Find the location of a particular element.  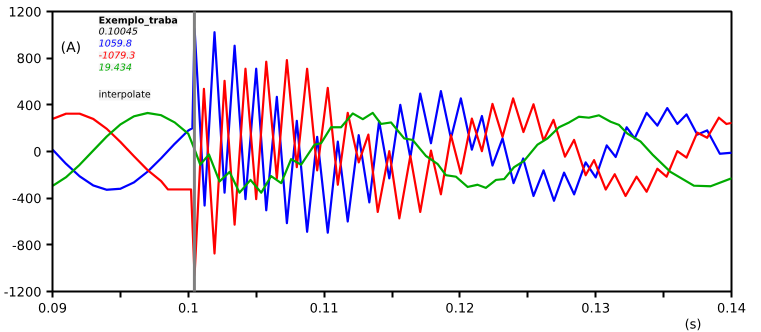

y-tick-label: -800 is located at coordinates (27, 246).